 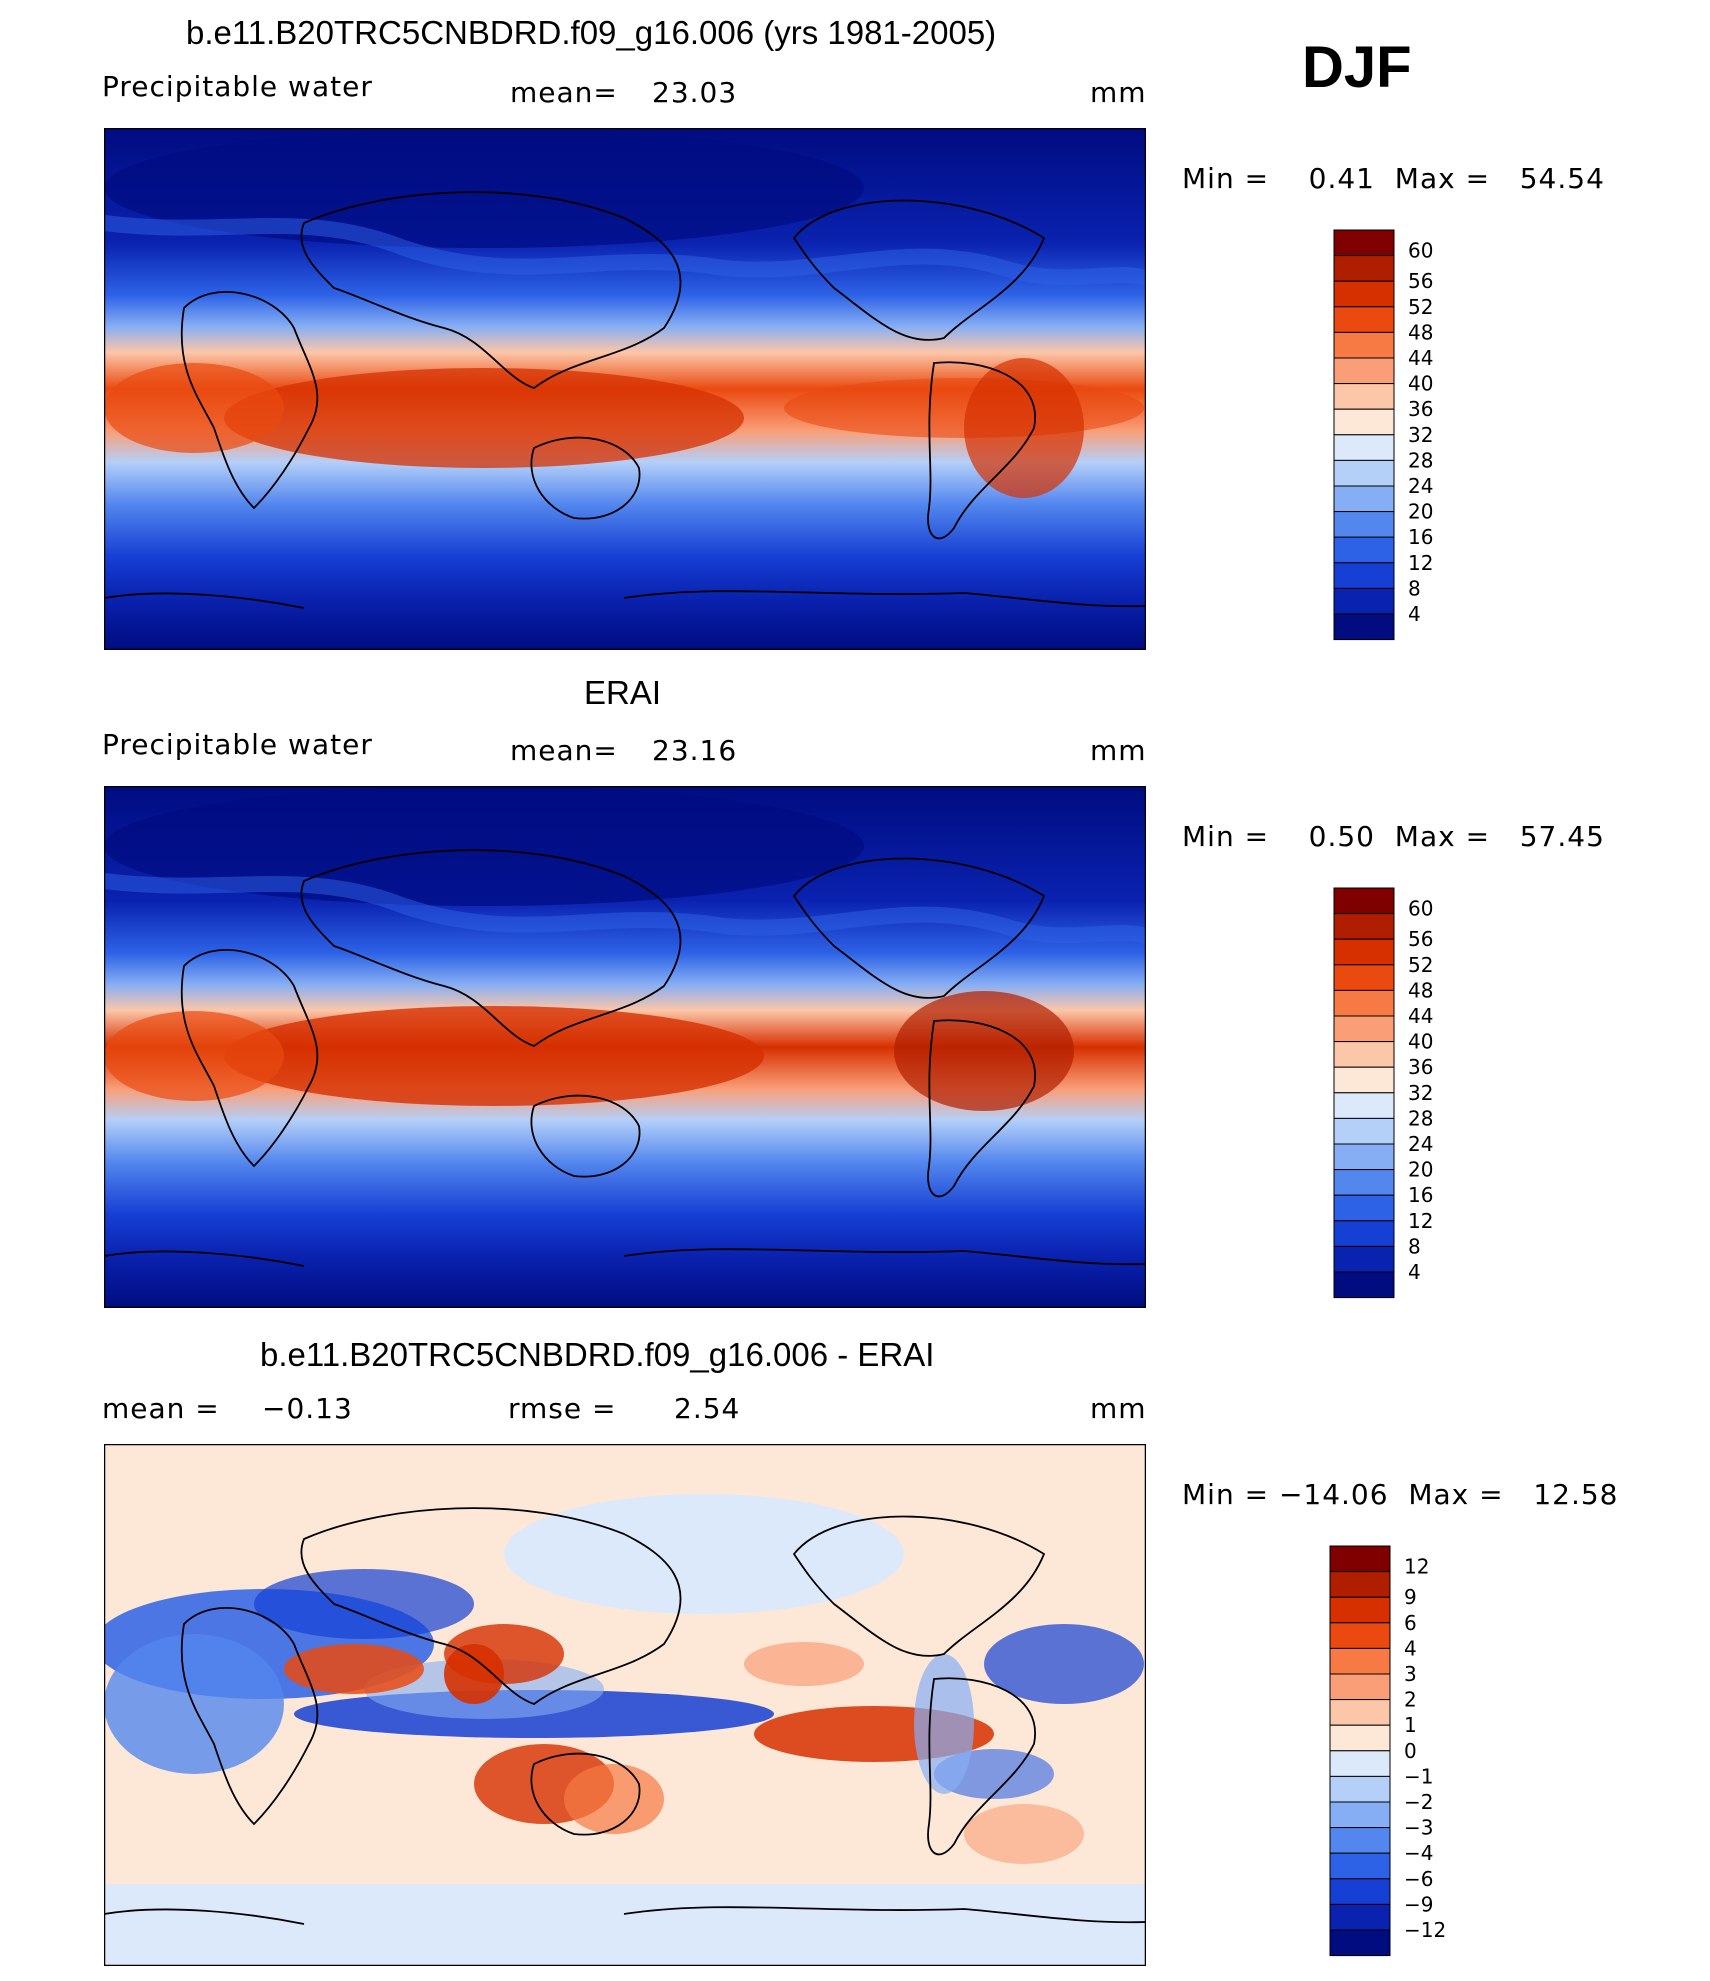 What do you see at coordinates (1410, 1623) in the screenshot?
I see `colorbar-tick-label: 6` at bounding box center [1410, 1623].